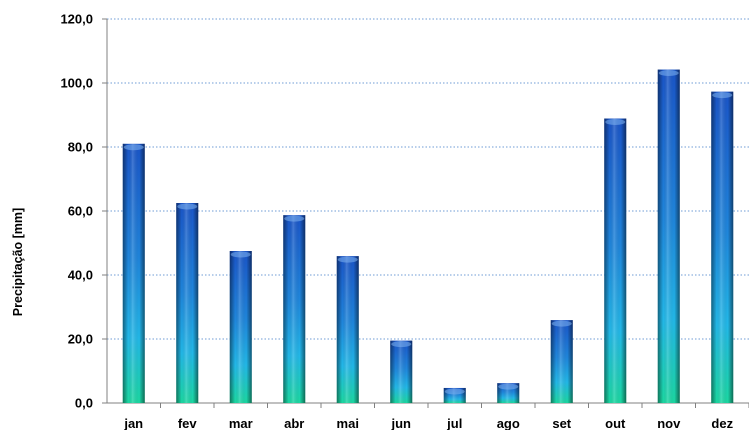 The width and height of the screenshot is (749, 430). I want to click on x-tick-label: out, so click(615, 423).